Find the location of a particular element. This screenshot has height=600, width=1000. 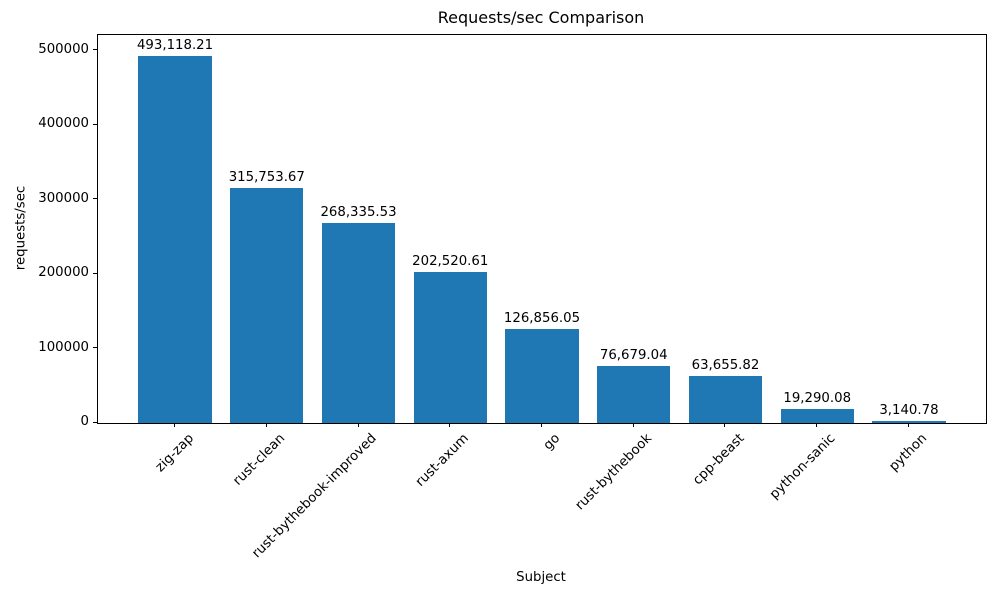

y-tick-label: 200000 is located at coordinates (63, 273).